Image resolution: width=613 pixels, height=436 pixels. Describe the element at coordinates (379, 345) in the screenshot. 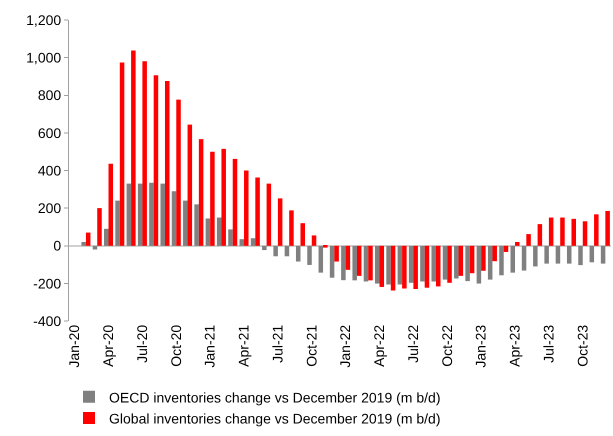

I see `x-tick-label: Apr-22` at that location.